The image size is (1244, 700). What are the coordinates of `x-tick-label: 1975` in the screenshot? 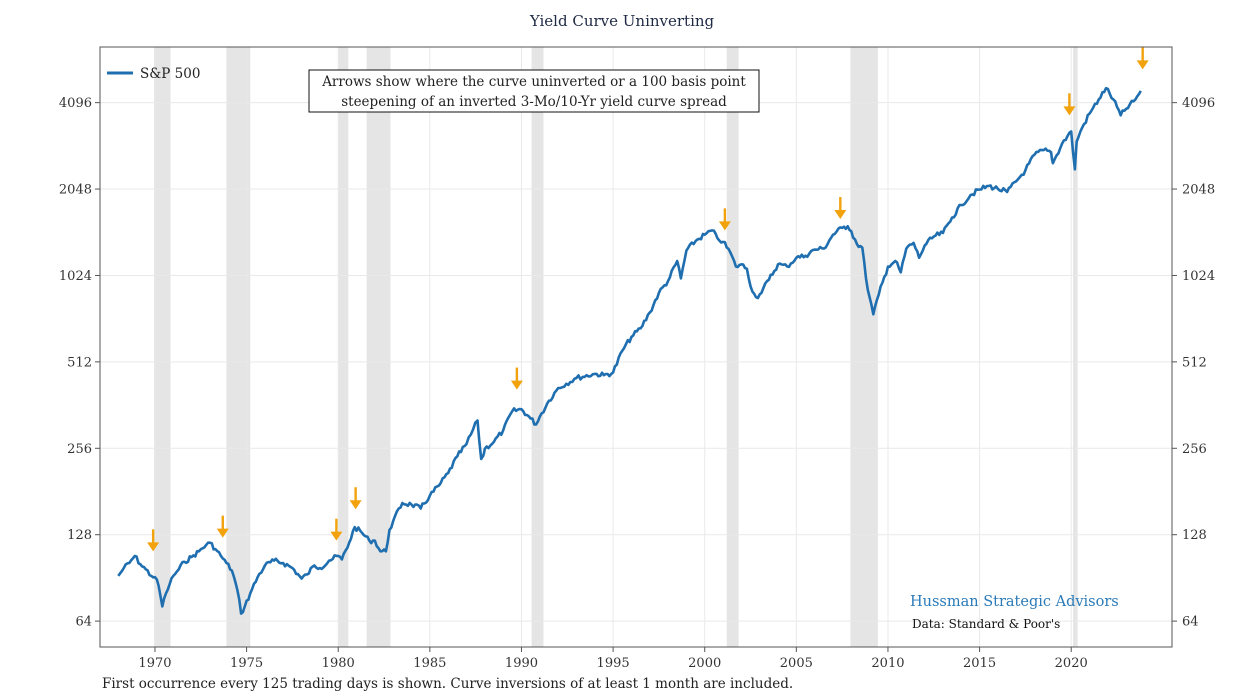 It's located at (246, 663).